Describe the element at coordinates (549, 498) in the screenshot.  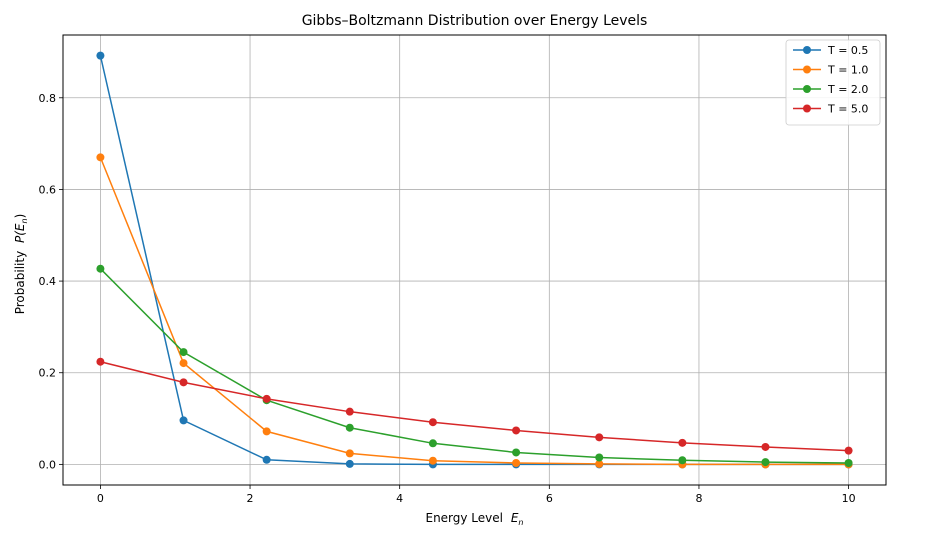
I see `x-tick-label: 6` at that location.